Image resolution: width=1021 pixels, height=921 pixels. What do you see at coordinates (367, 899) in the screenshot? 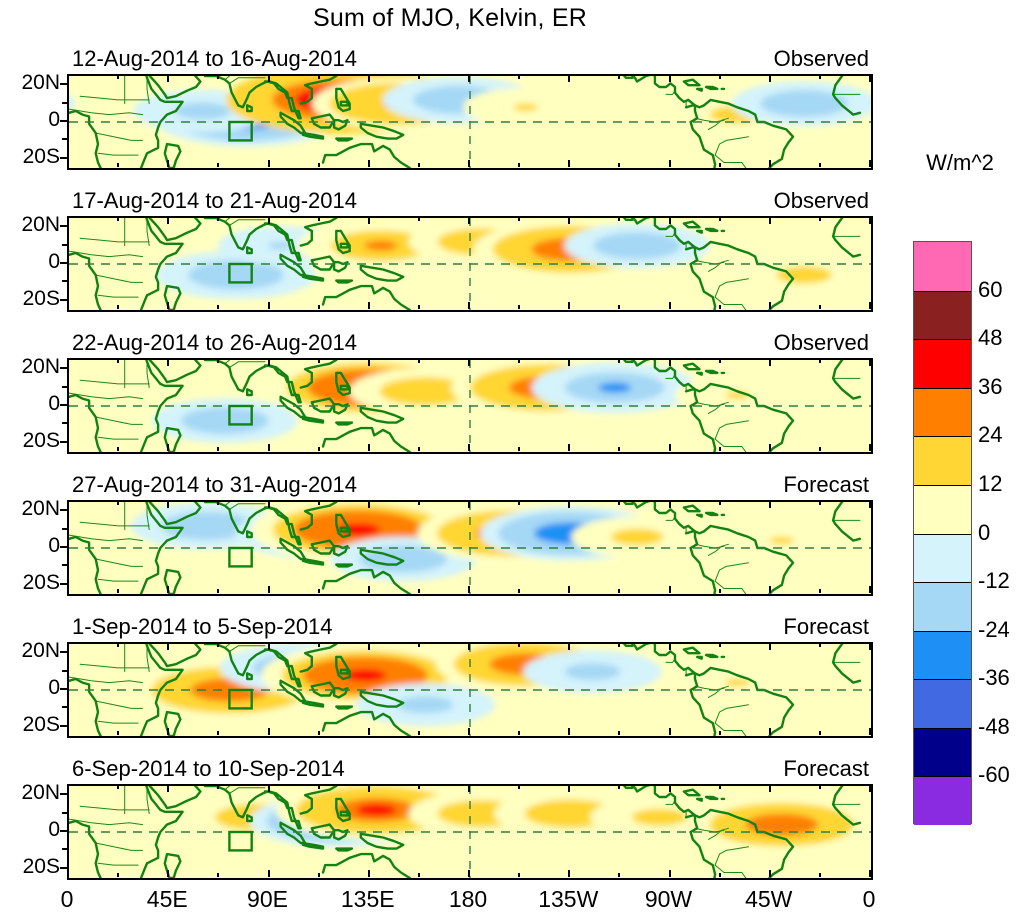
I see `x-axis-tick-label: 135E` at bounding box center [367, 899].